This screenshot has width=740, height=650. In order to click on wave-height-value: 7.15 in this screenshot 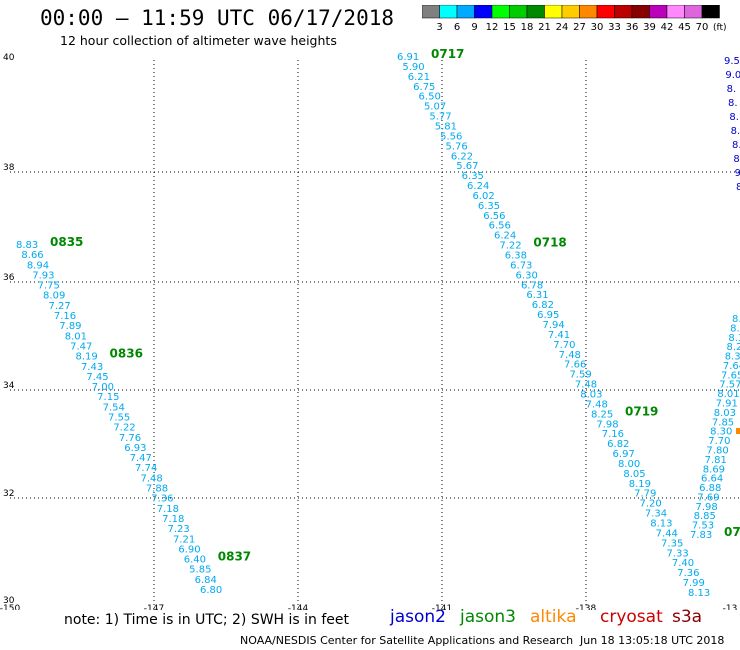, I will do `click(108, 397)`.